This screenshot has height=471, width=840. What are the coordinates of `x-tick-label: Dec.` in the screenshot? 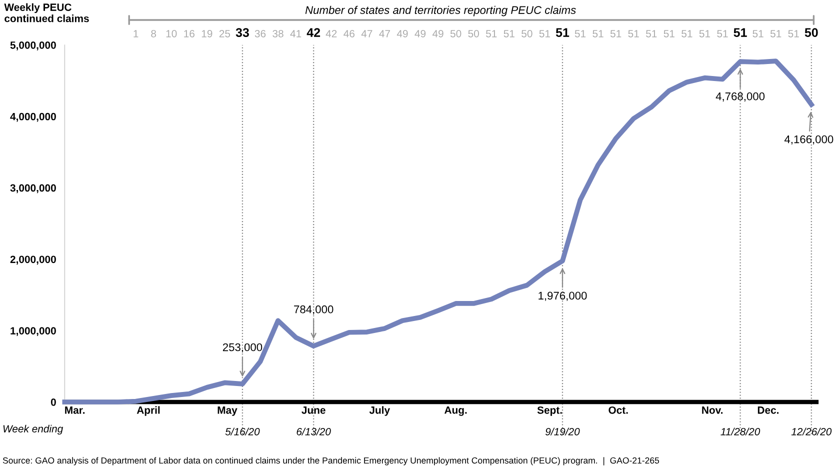 It's located at (768, 410).